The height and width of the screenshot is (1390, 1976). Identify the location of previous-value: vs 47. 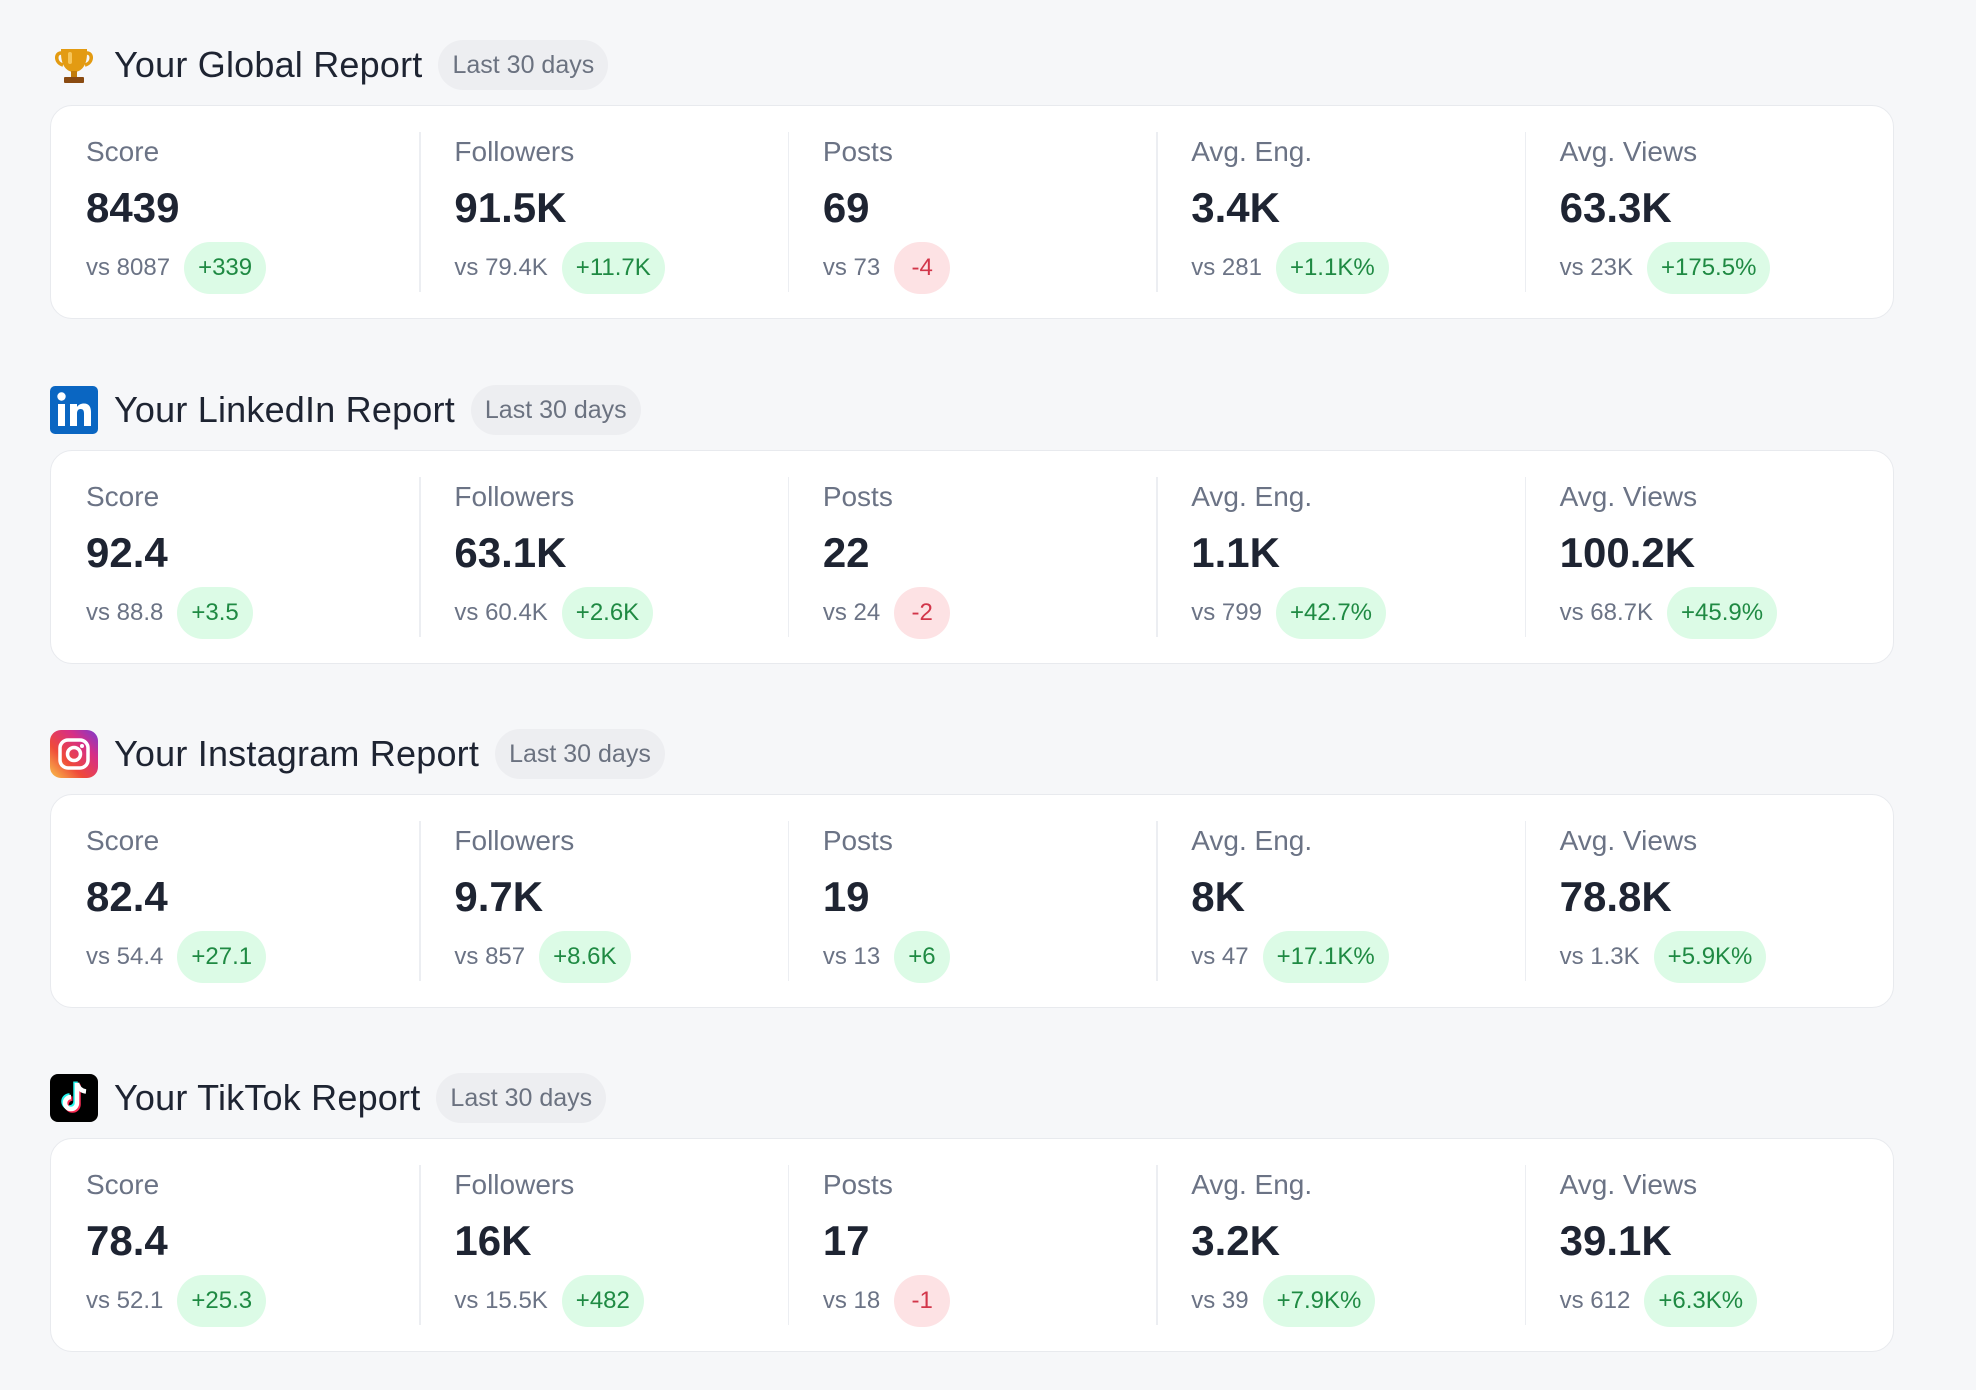
(1220, 956).